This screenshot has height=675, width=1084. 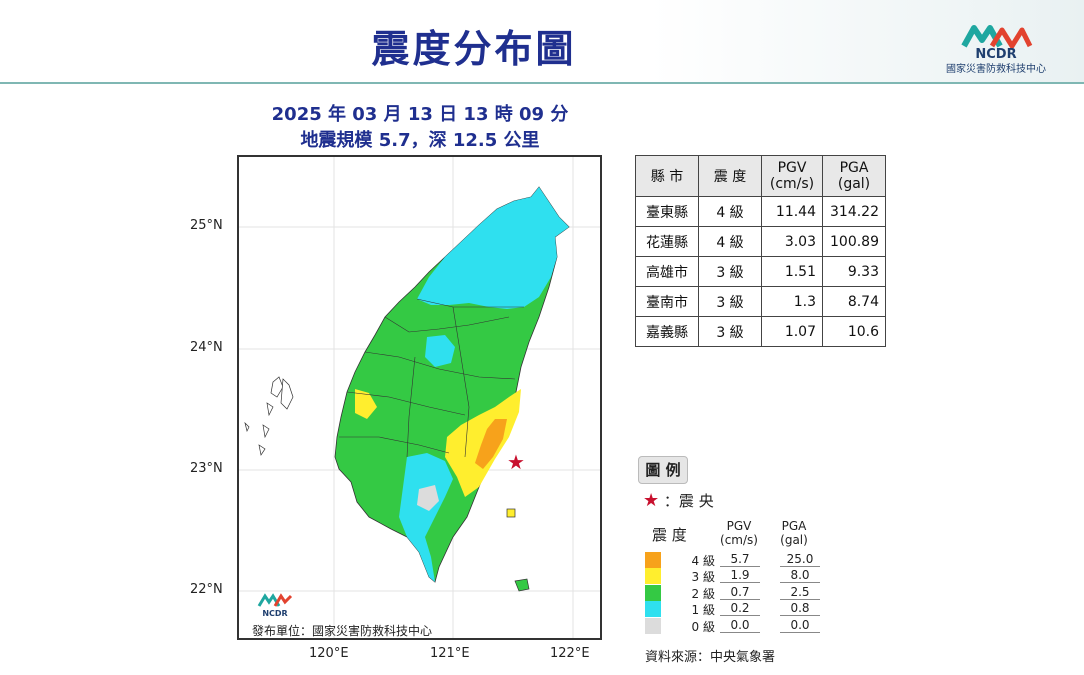 What do you see at coordinates (653, 593) in the screenshot?
I see `legend-swatch-level2` at bounding box center [653, 593].